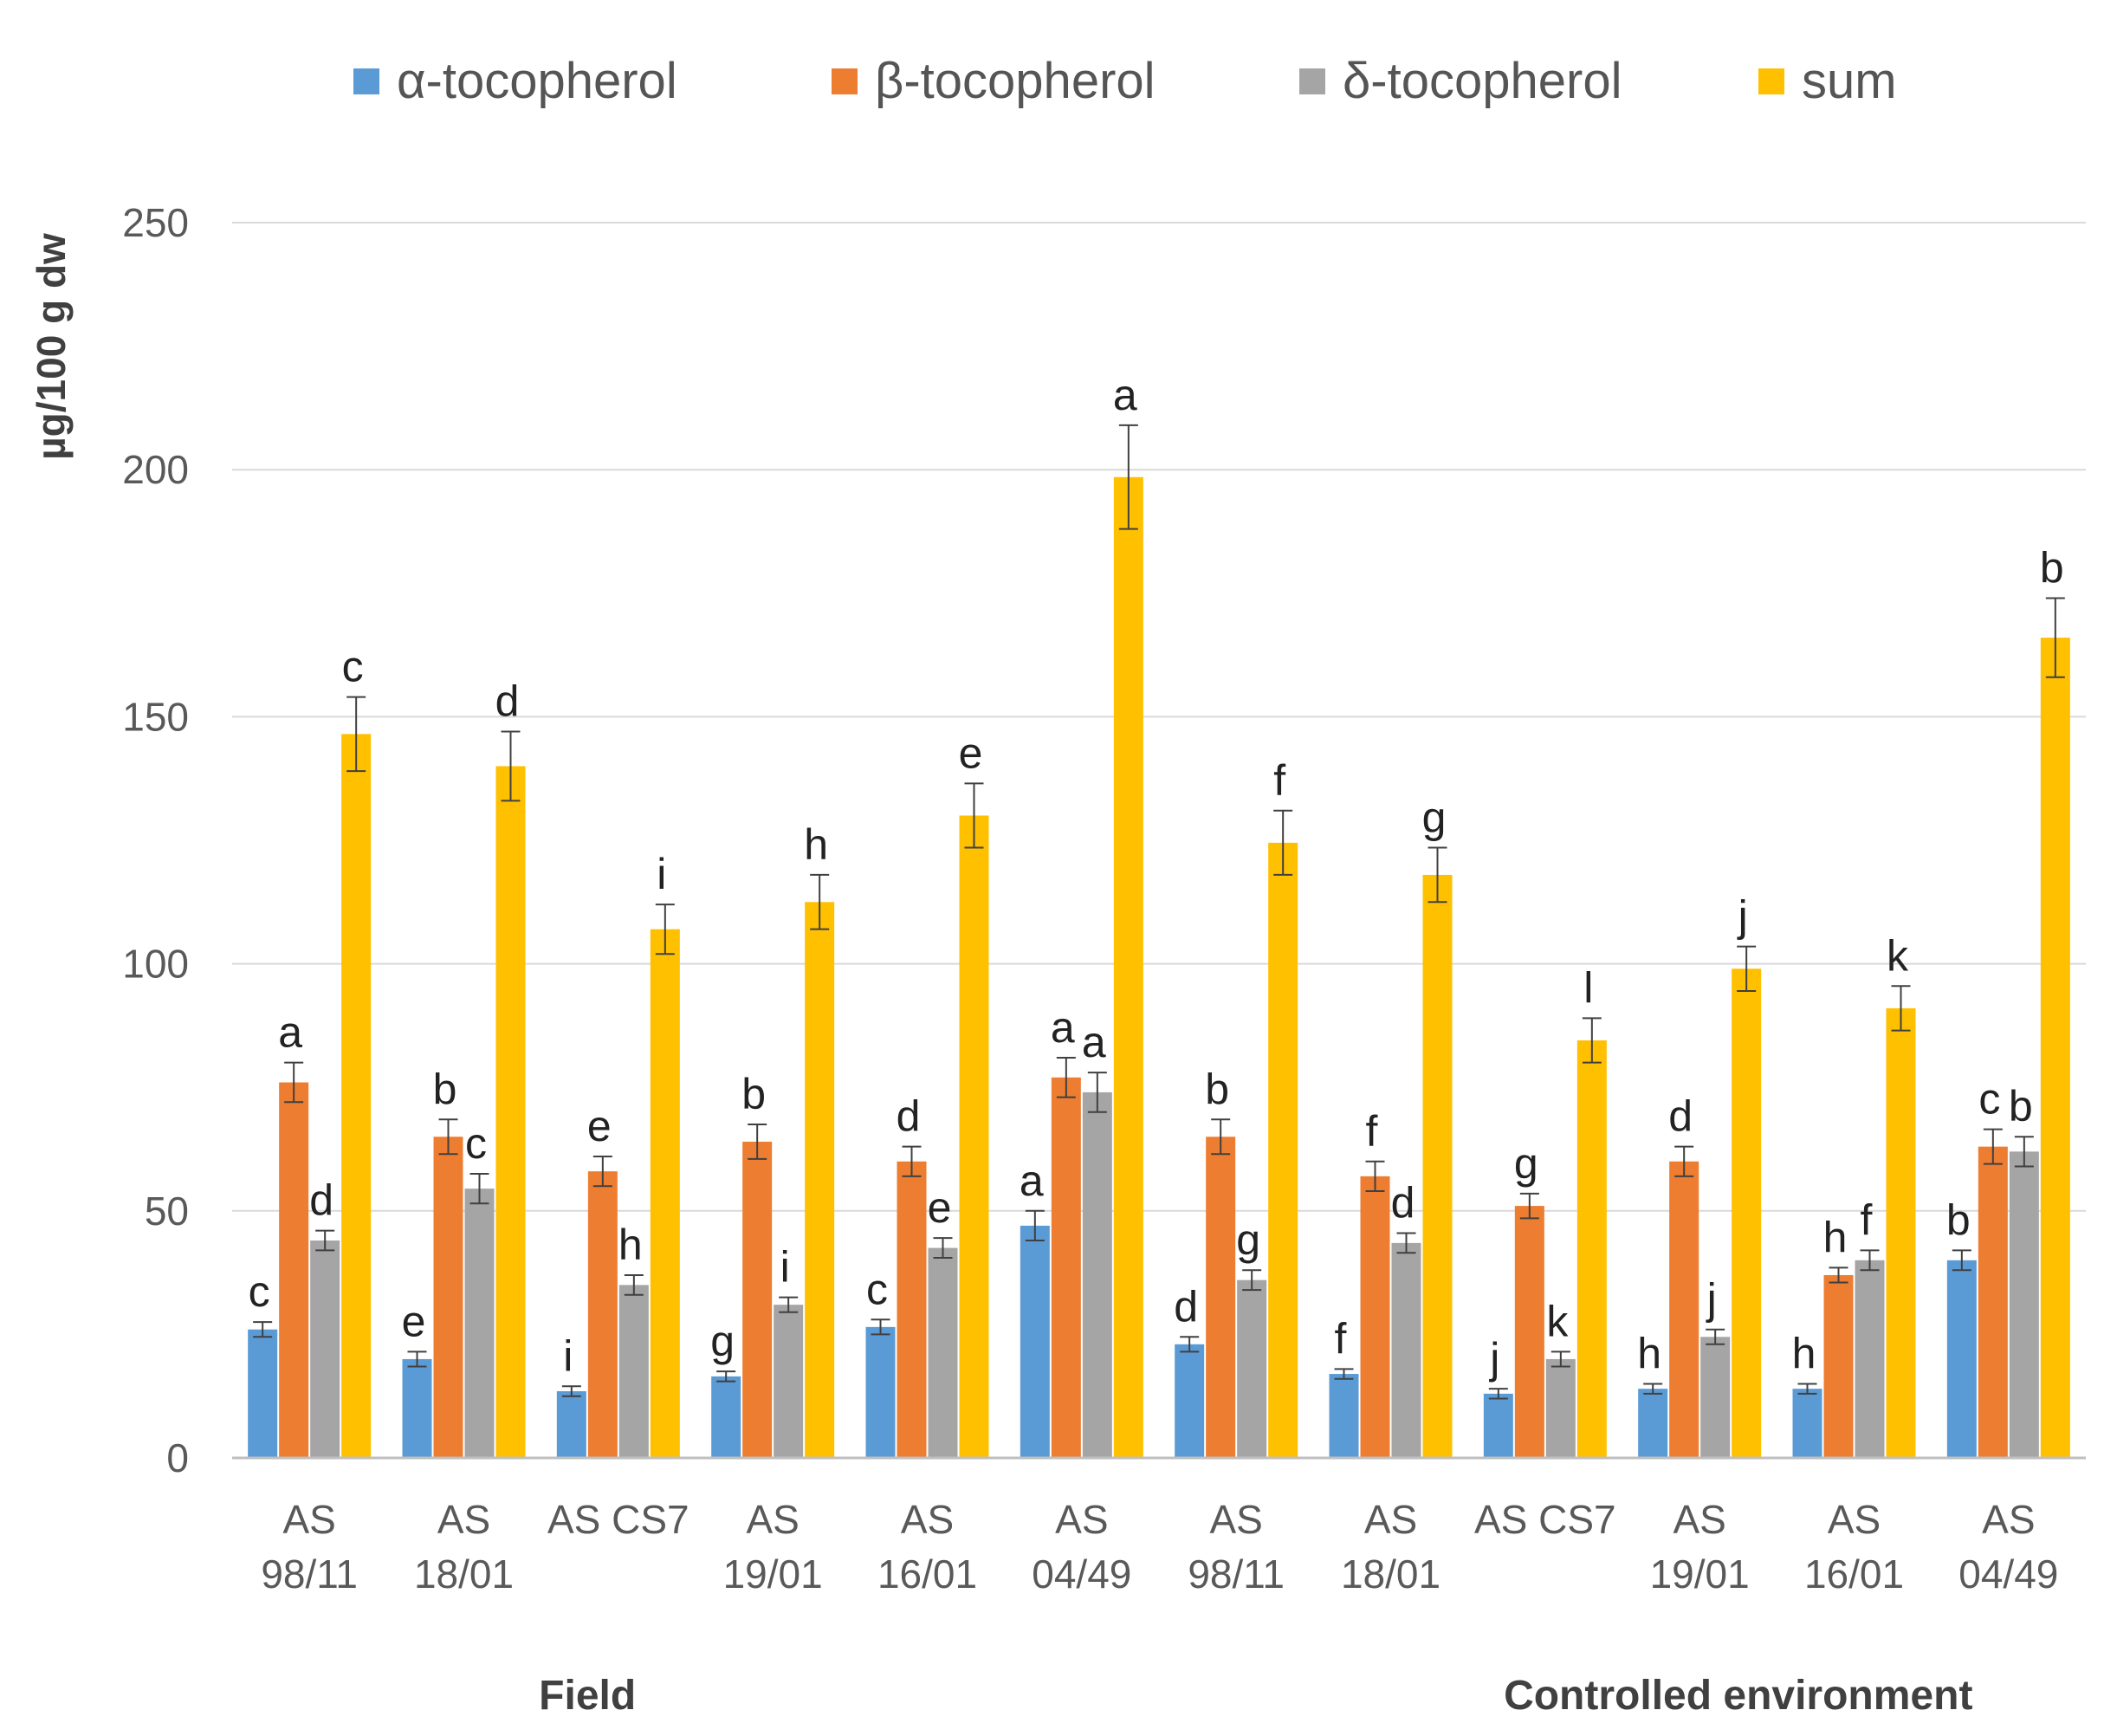  I want to click on y-axis-label: µg/100 g dw, so click(51, 346).